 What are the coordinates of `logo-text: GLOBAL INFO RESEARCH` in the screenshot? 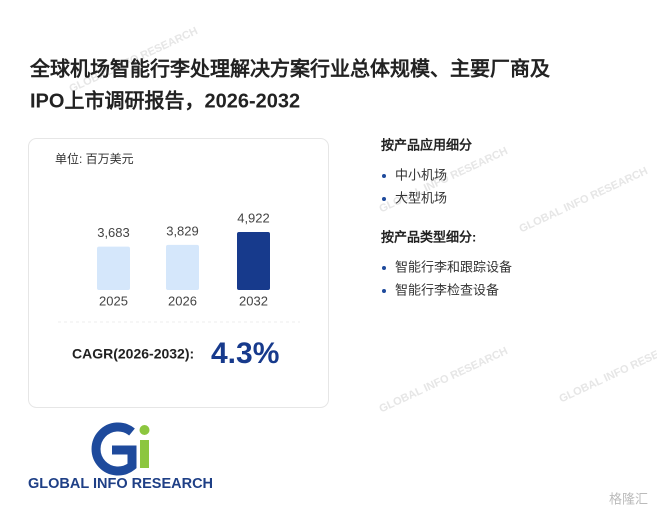 It's located at (120, 484).